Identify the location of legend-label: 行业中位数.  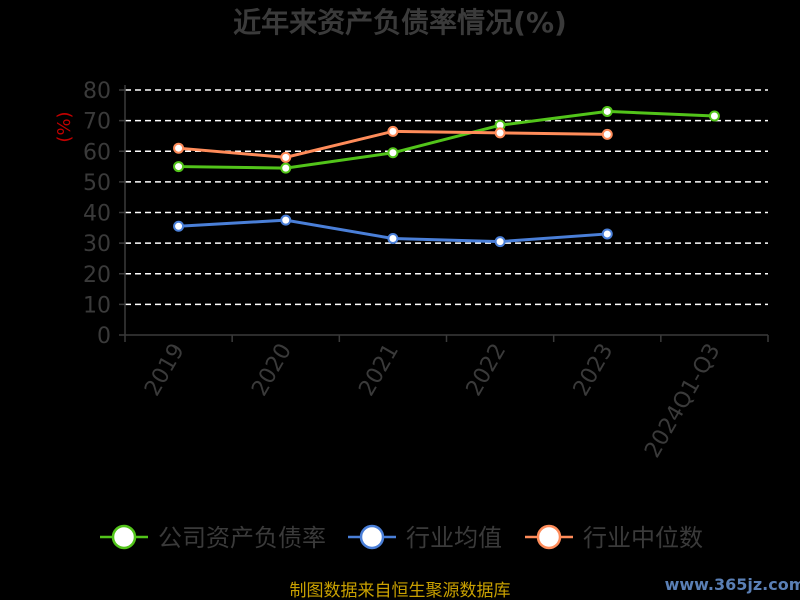
(643, 538).